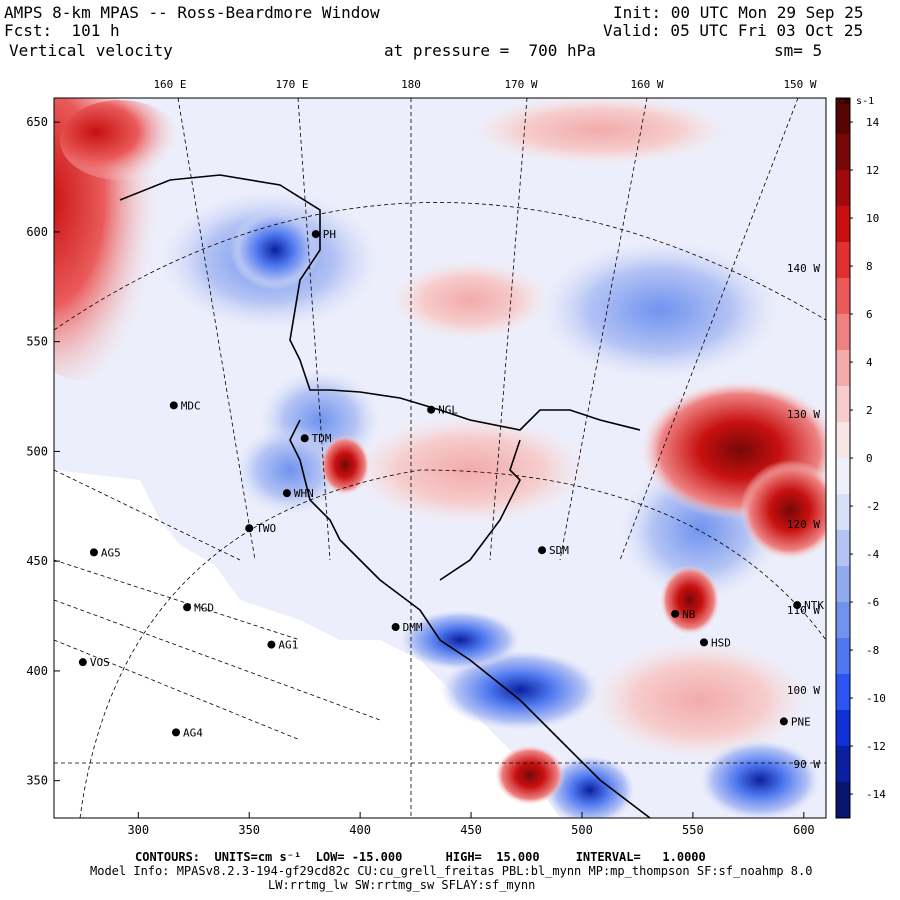 Image resolution: width=900 pixels, height=900 pixels. What do you see at coordinates (111, 552) in the screenshot?
I see `station-label: AG5` at bounding box center [111, 552].